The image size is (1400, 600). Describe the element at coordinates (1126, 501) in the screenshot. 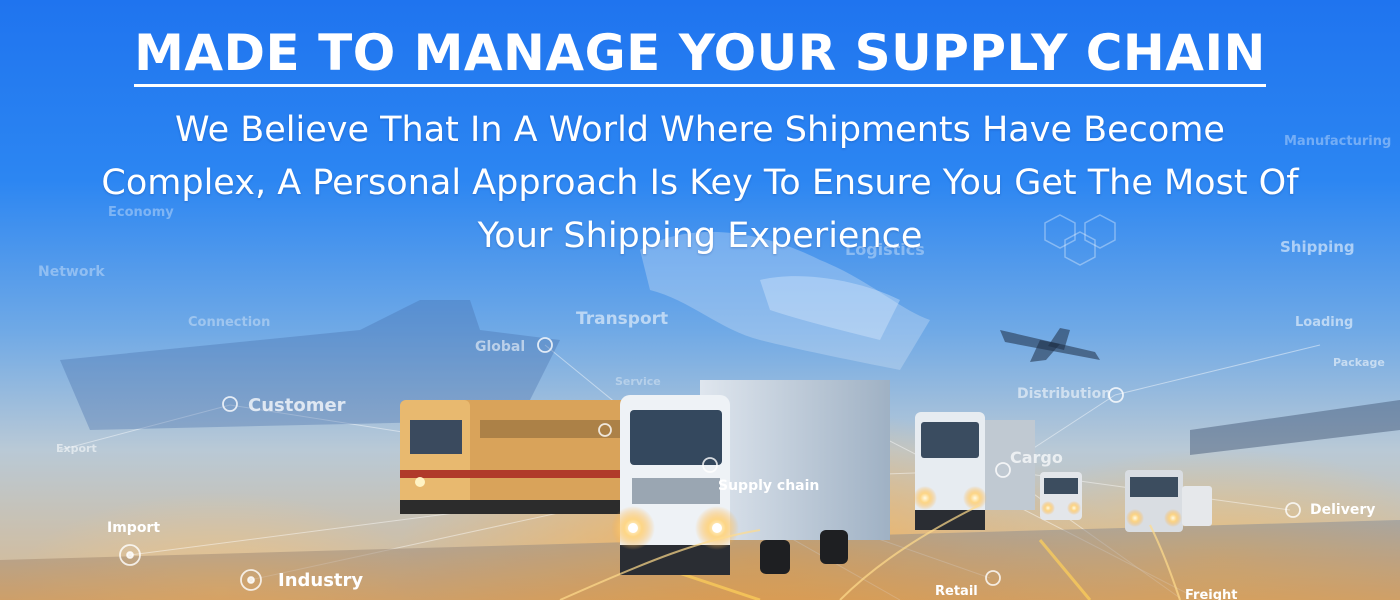

I see `distant-trucks` at that location.